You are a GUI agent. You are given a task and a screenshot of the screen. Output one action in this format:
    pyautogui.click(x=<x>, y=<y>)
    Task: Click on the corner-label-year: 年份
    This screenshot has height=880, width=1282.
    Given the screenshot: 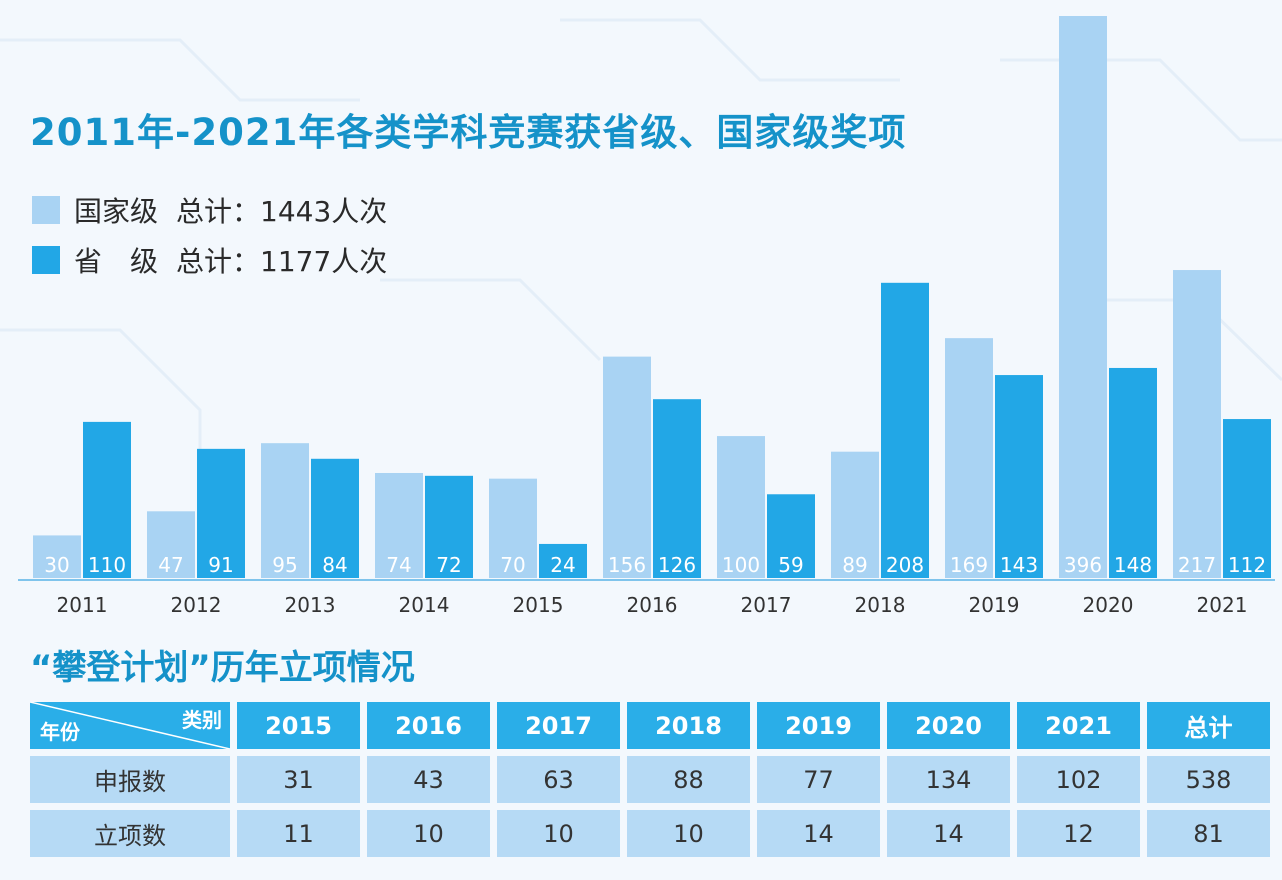 What is the action you would take?
    pyautogui.click(x=60, y=732)
    